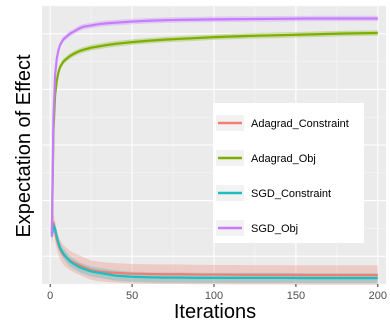 Image resolution: width=390 pixels, height=329 pixels. What do you see at coordinates (274, 229) in the screenshot?
I see `legend-label-SGD_Obj: SGD_Obj` at bounding box center [274, 229].